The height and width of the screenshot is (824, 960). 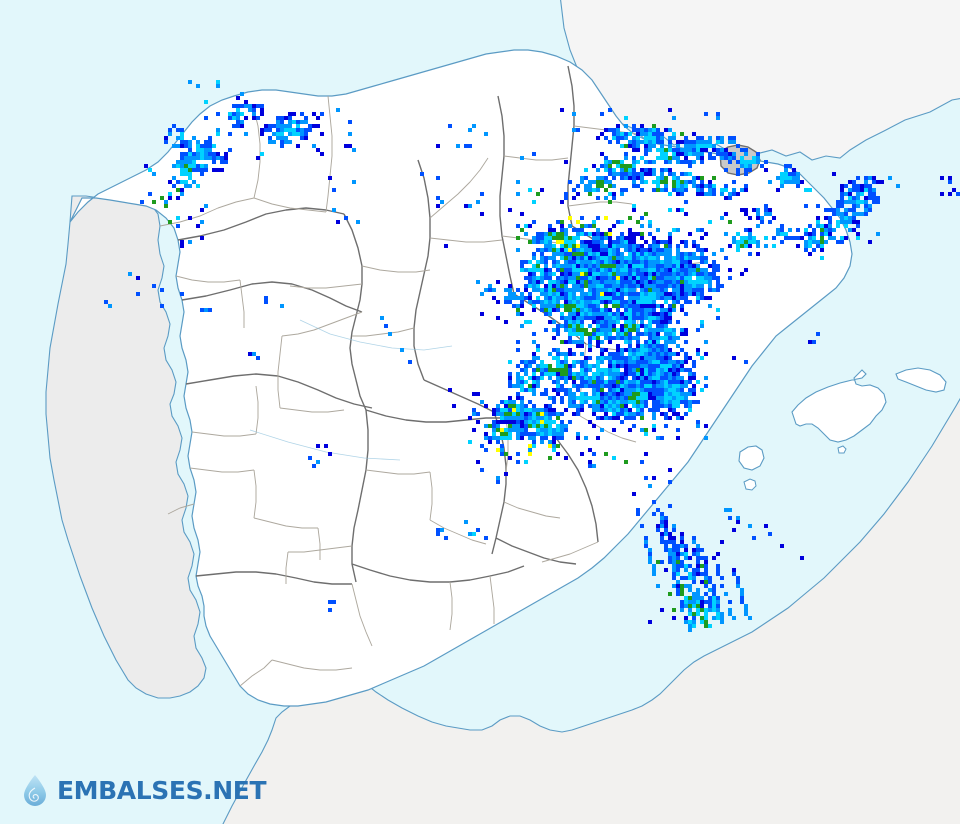 What do you see at coordinates (750, 484) in the screenshot?
I see `island-formentera` at bounding box center [750, 484].